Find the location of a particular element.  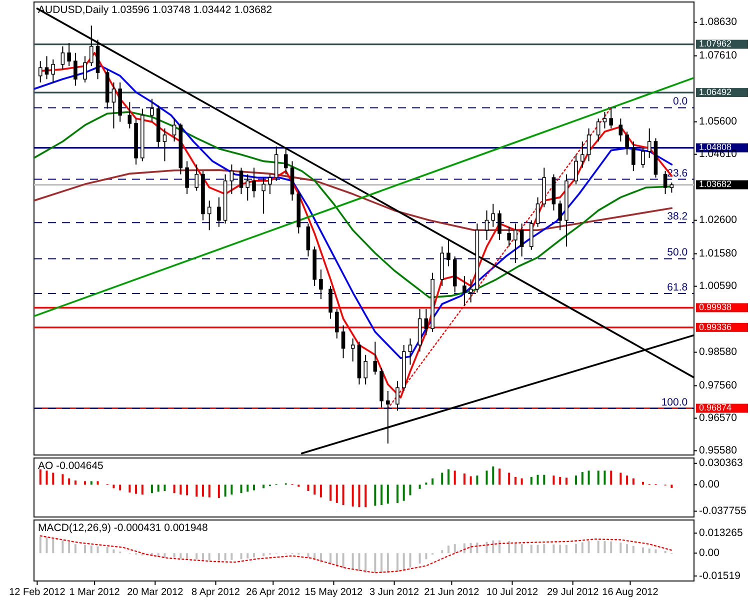

y-tick-label: -0.01519 is located at coordinates (720, 576).